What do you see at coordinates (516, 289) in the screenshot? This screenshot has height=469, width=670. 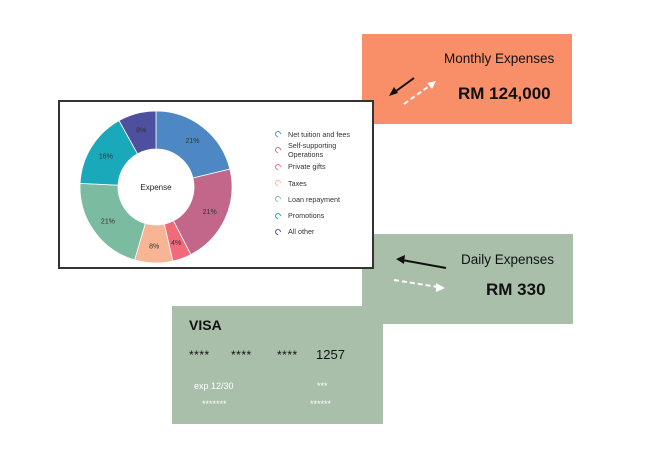 I see `daily-expenses-amount: RM 330` at bounding box center [516, 289].